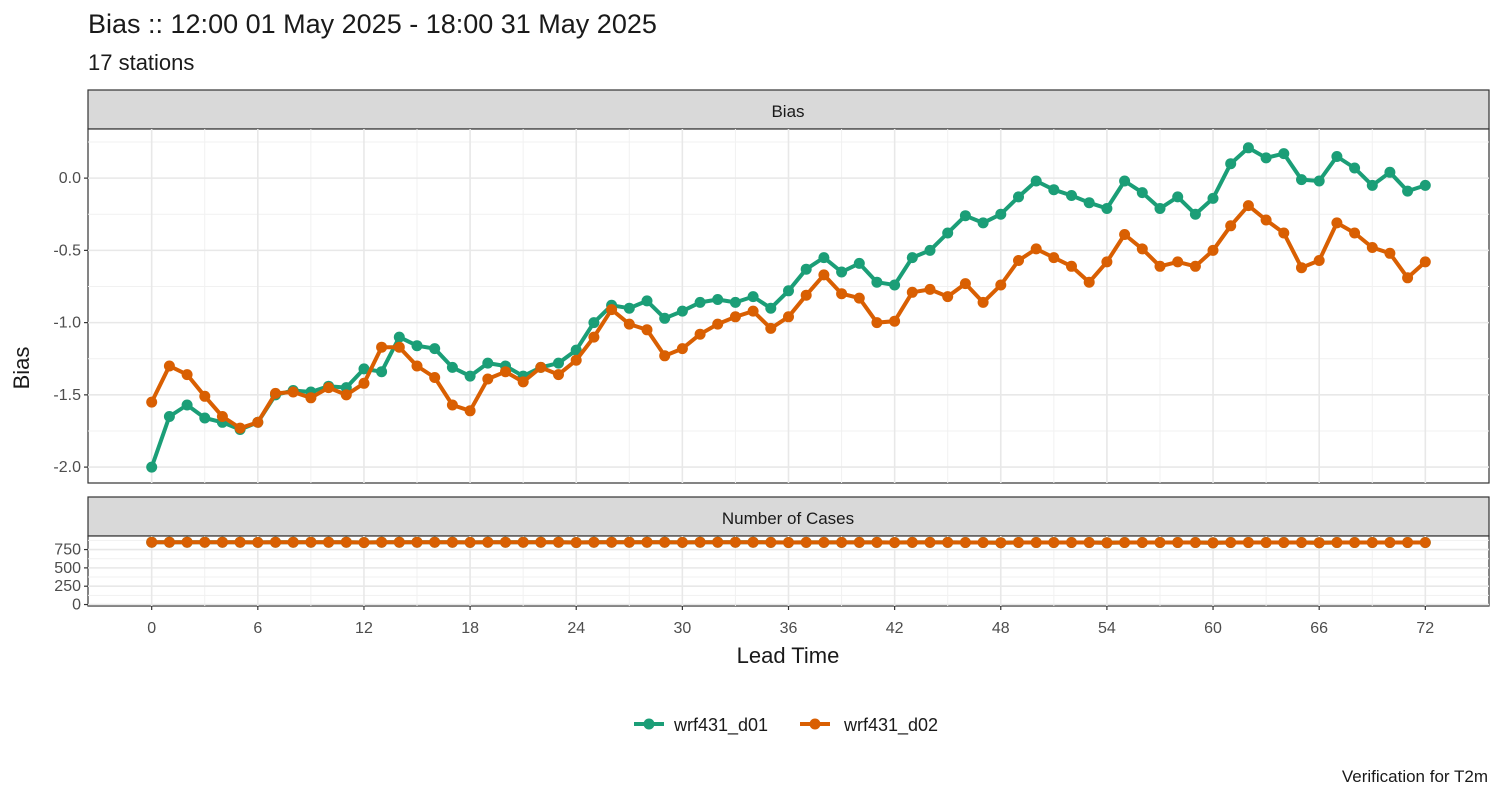 The width and height of the screenshot is (1500, 800). I want to click on y-tick-label-cases: 250, so click(67, 586).